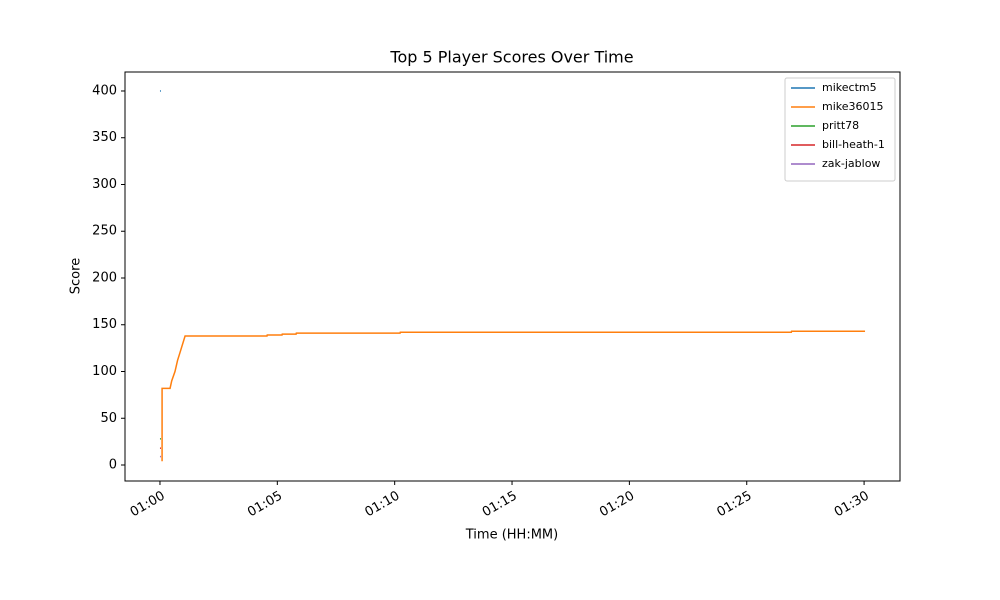  Describe the element at coordinates (104, 324) in the screenshot. I see `y-tick-label: 150` at that location.